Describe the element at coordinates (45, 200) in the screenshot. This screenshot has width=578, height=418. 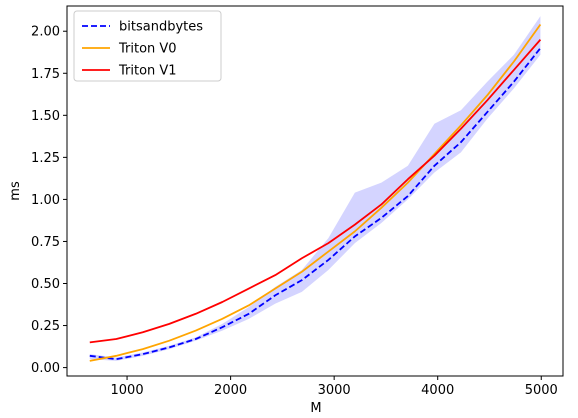
I see `y-tick-label-4: 1.00` at that location.